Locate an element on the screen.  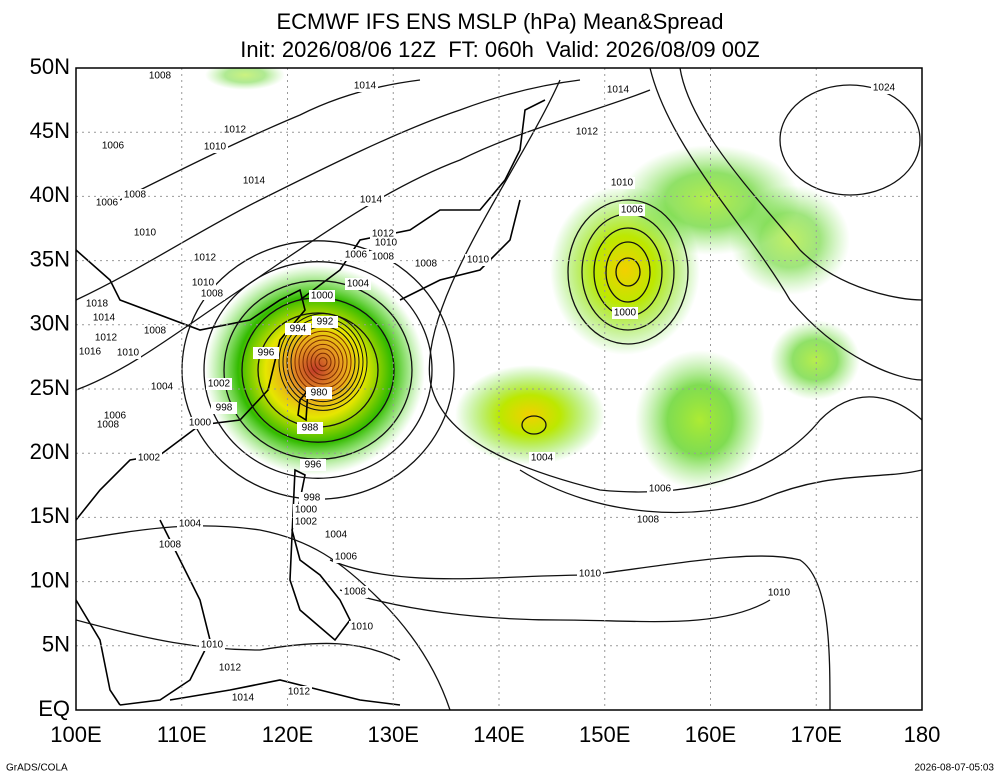
isobar-label: 998 is located at coordinates (312, 498).